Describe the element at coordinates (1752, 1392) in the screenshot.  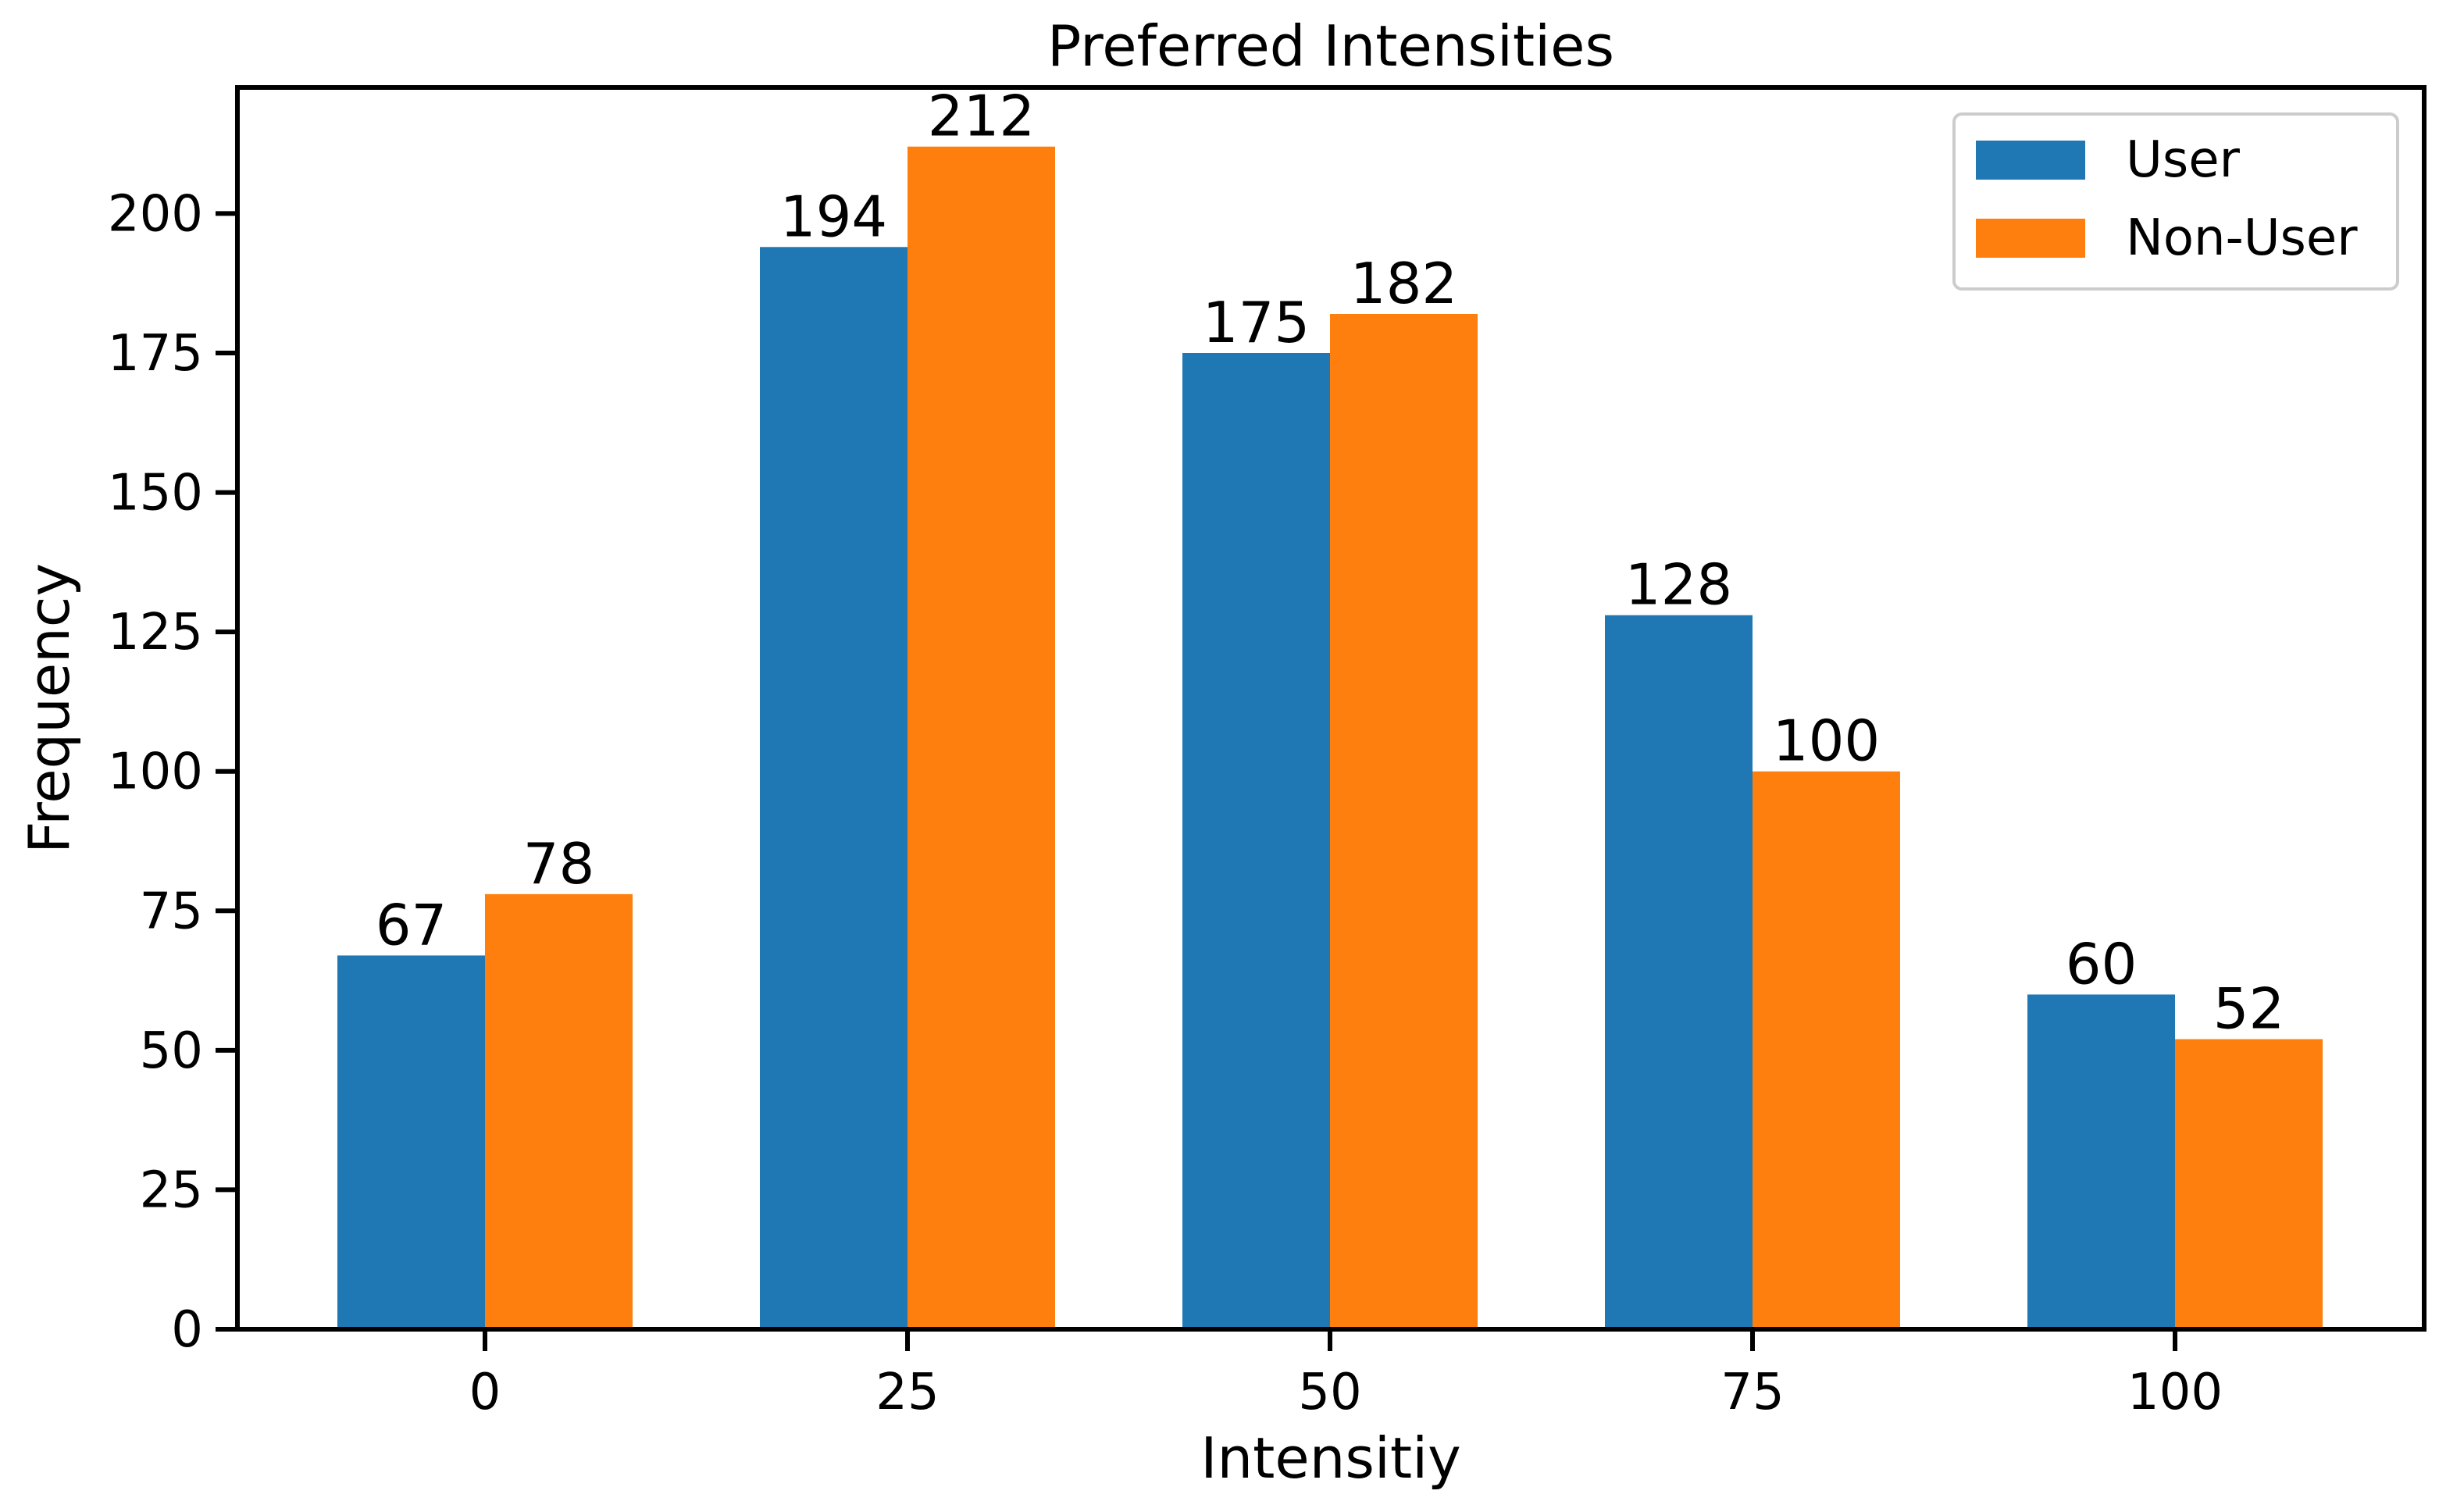
I see `x-tick-label: 75` at that location.